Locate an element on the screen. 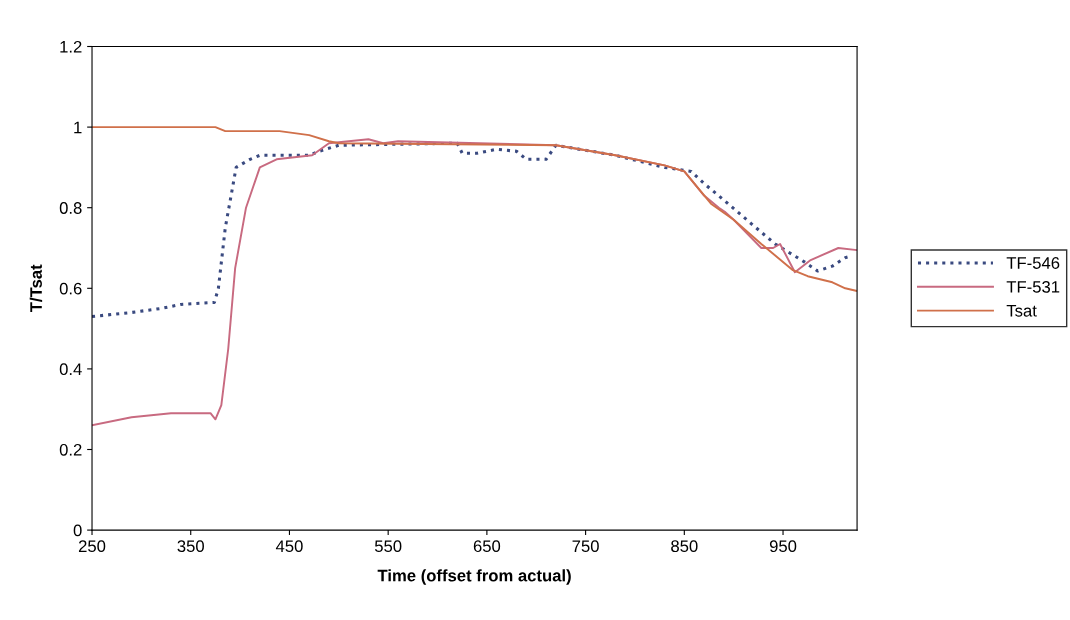  legend-label: TF-546 is located at coordinates (1033, 263).